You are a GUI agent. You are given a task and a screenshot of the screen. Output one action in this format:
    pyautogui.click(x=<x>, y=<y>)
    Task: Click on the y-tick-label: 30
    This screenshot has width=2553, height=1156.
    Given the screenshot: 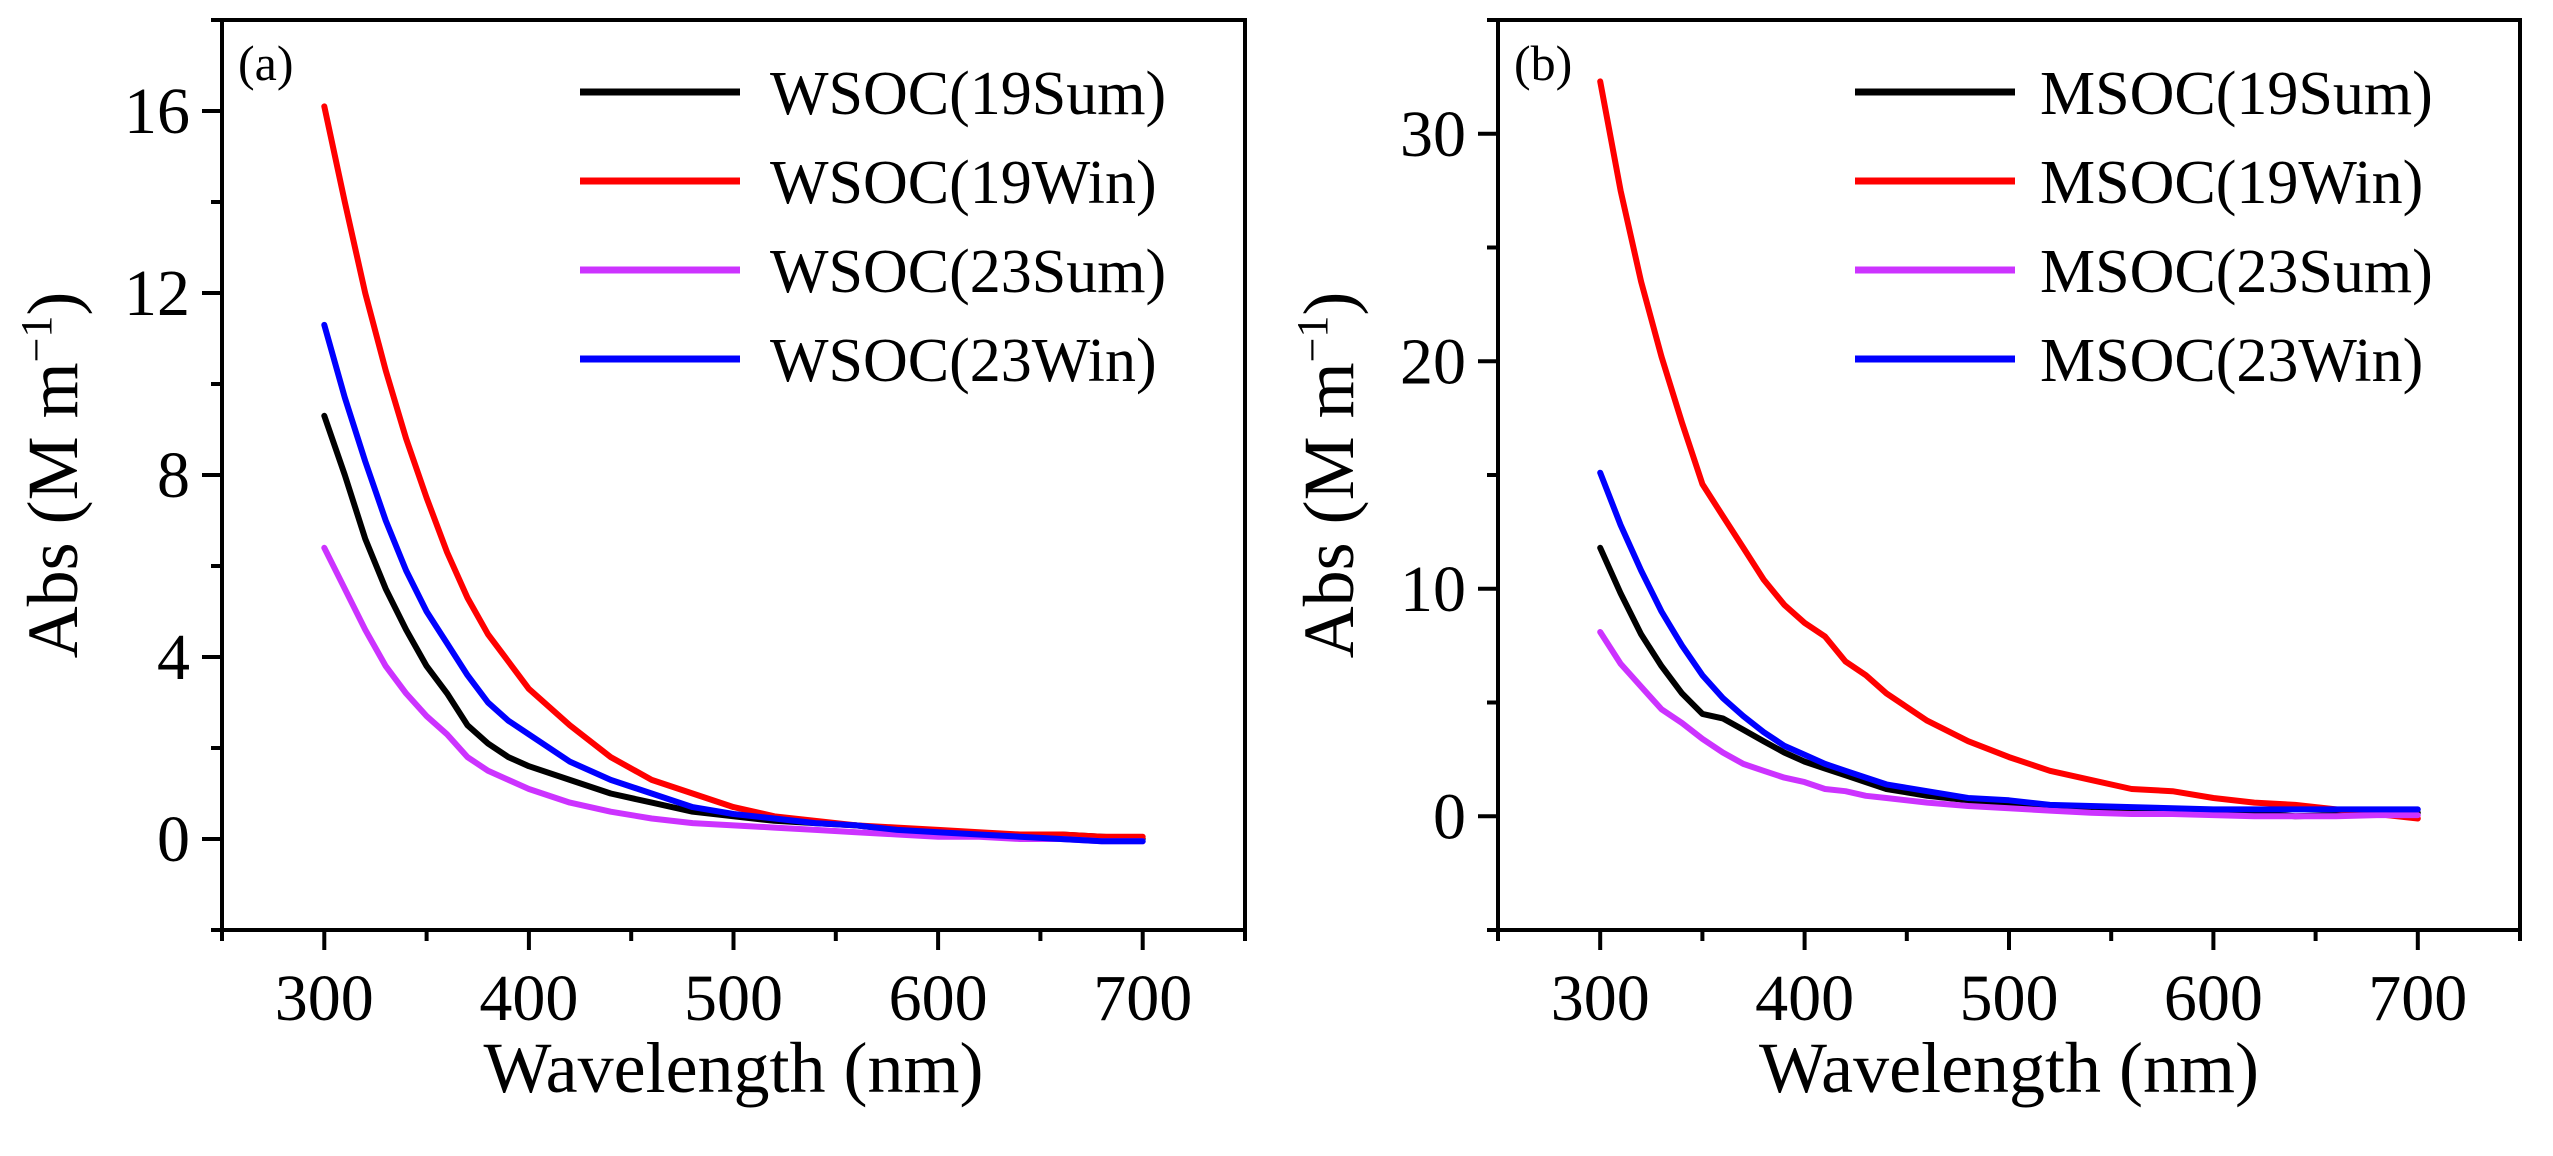 What is the action you would take?
    pyautogui.click(x=1433, y=134)
    